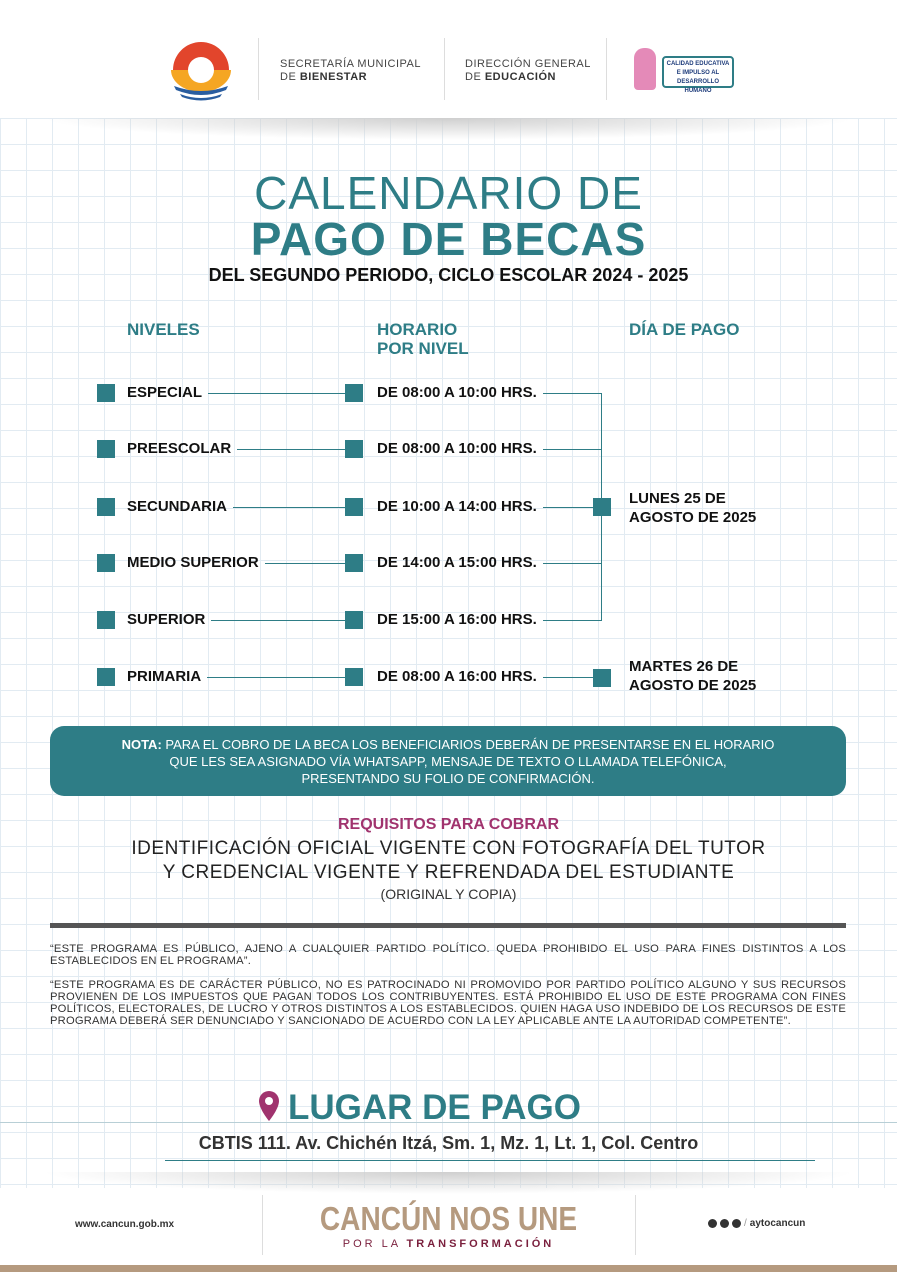  Describe the element at coordinates (201, 71) in the screenshot. I see `cancun-logo` at that location.